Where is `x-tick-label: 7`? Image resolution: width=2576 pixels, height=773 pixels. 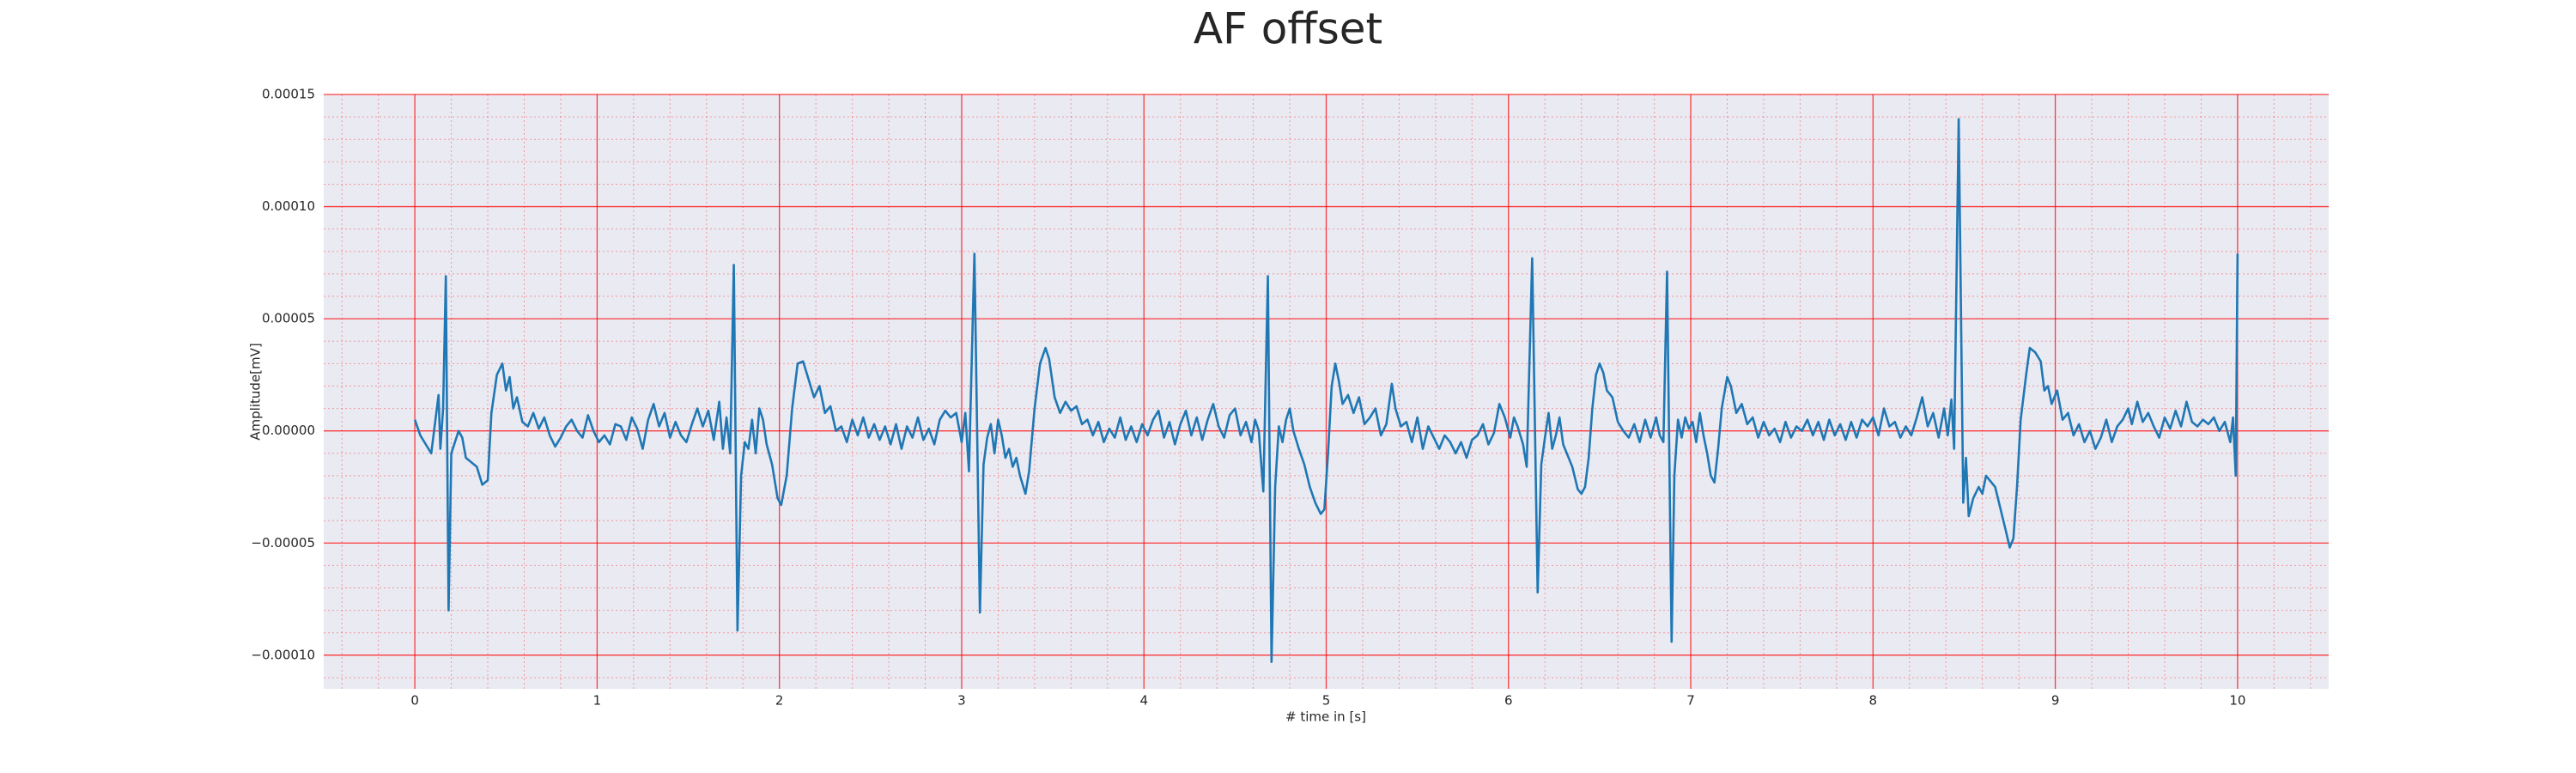 x-tick-label: 7 is located at coordinates (1690, 701).